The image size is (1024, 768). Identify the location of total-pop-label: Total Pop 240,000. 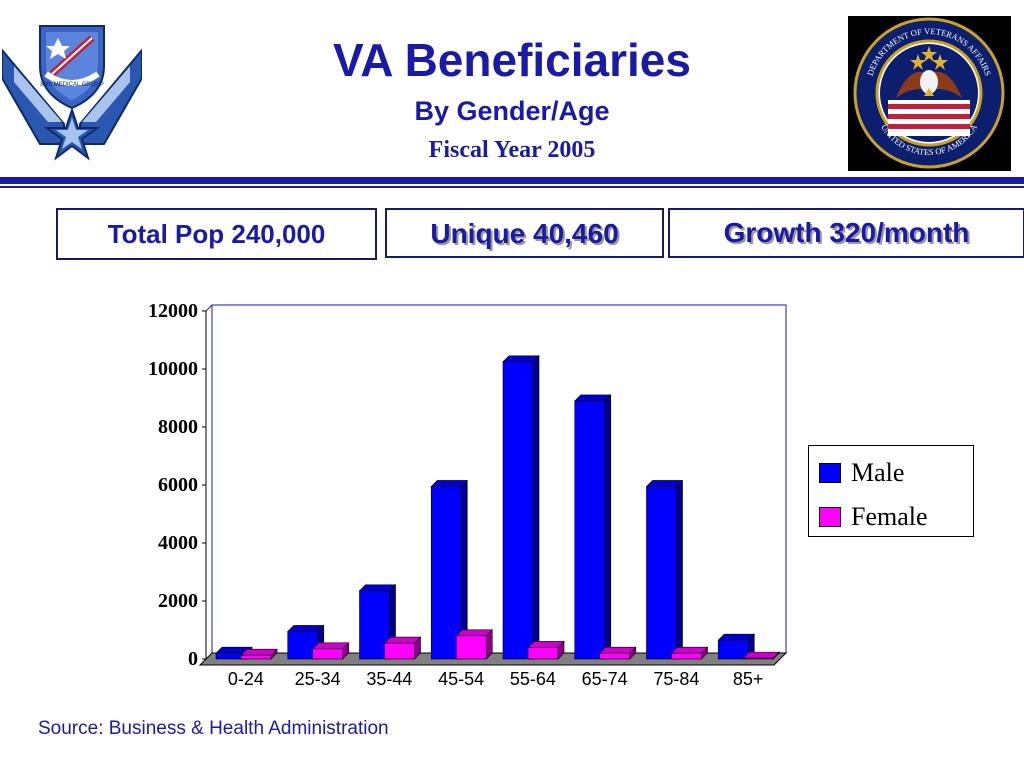
(216, 233).